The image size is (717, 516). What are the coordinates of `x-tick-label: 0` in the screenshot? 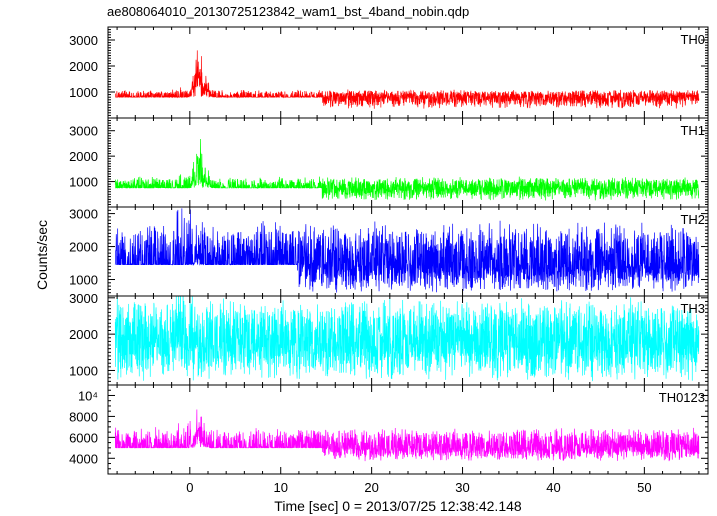 It's located at (189, 487).